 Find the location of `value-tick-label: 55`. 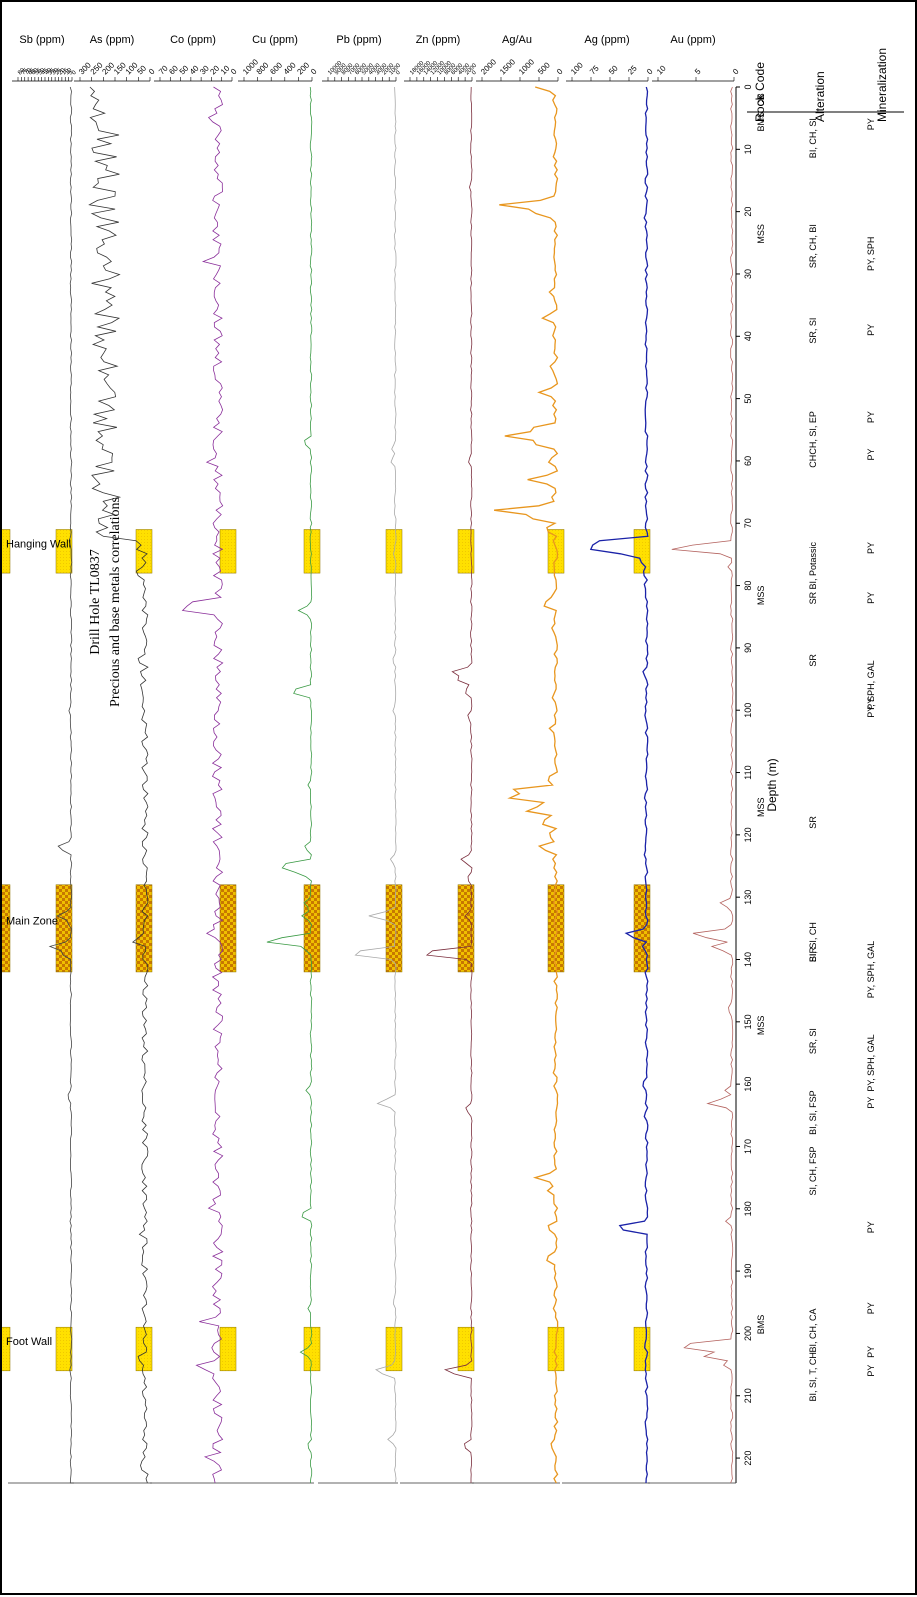

value-tick-label: 55 is located at coordinates (38, 71).